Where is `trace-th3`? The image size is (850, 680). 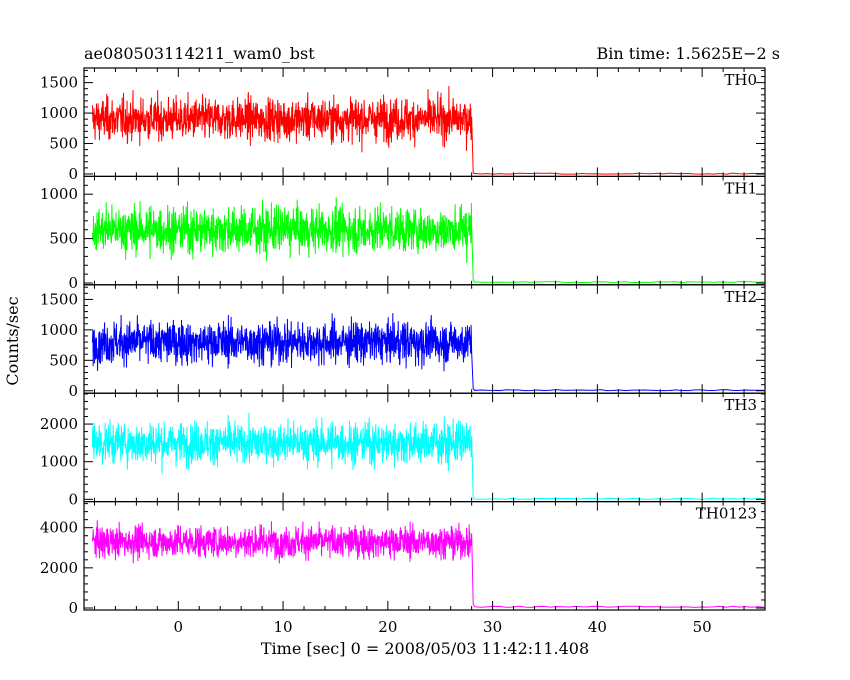 trace-th3 is located at coordinates (428, 456).